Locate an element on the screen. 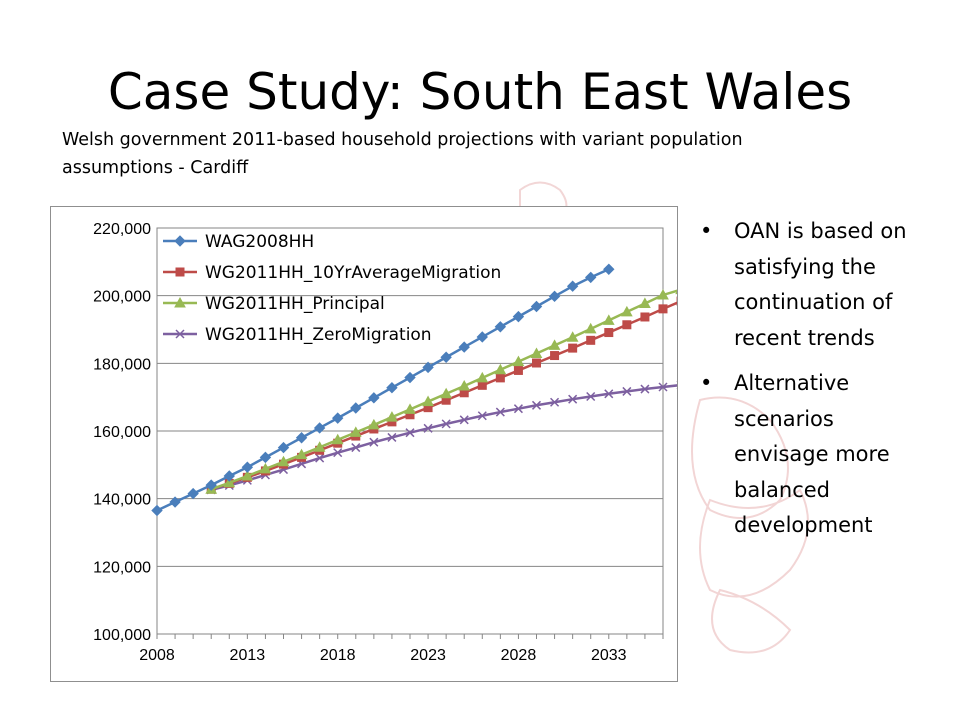 This screenshot has height=720, width=960. y-tick-label: 160,000 is located at coordinates (122, 432).